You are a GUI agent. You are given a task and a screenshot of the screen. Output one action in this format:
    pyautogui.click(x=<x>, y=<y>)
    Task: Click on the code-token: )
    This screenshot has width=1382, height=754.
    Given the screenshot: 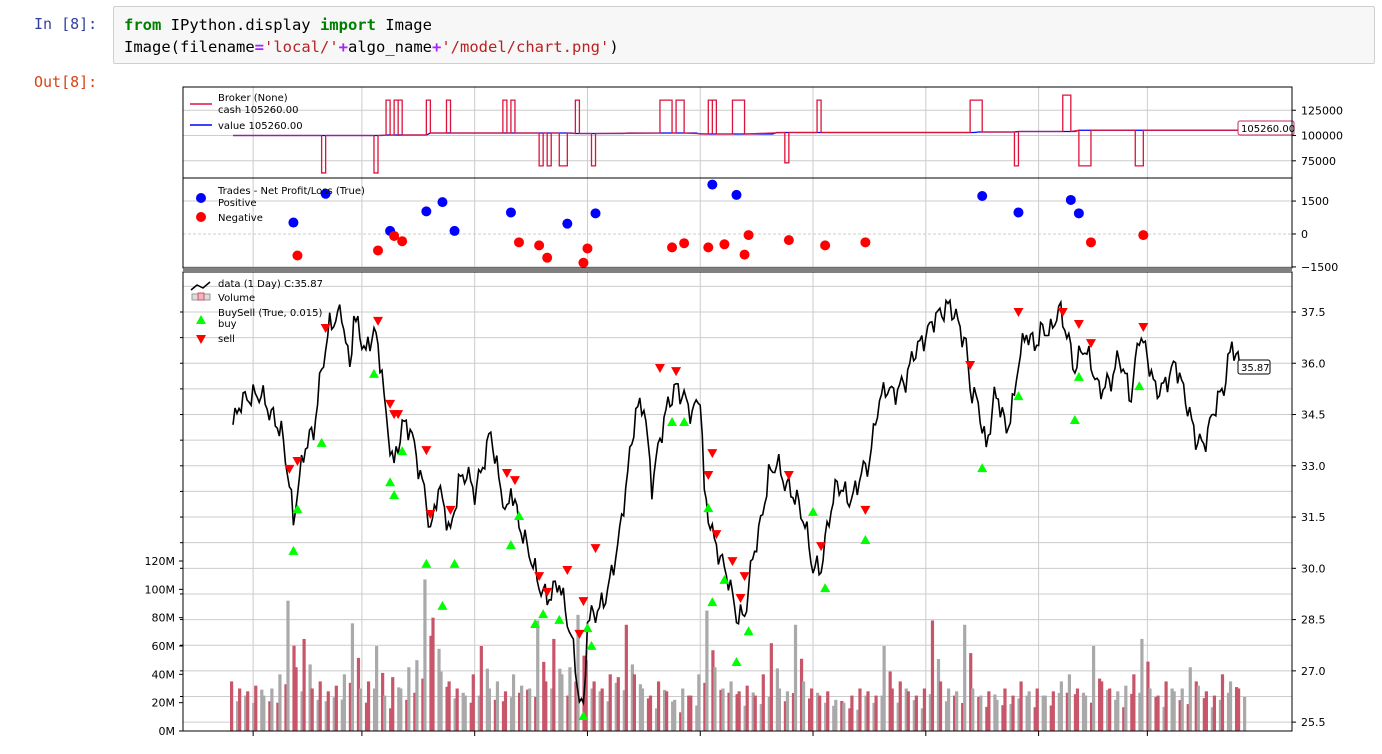 What is the action you would take?
    pyautogui.click(x=614, y=47)
    